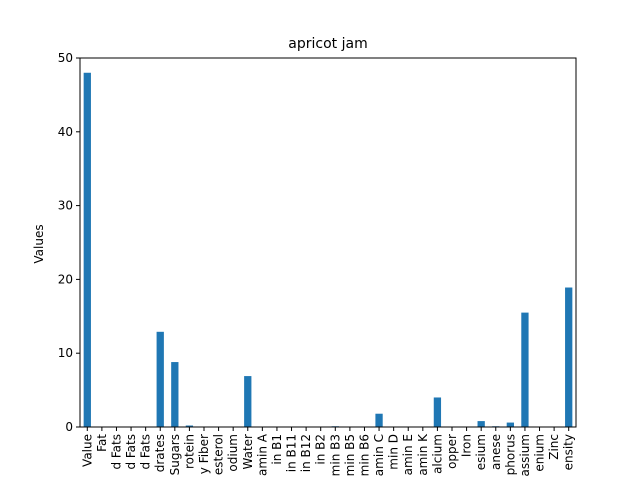 The width and height of the screenshot is (640, 480). I want to click on x-tick-label-32: Zinc, so click(554, 447).